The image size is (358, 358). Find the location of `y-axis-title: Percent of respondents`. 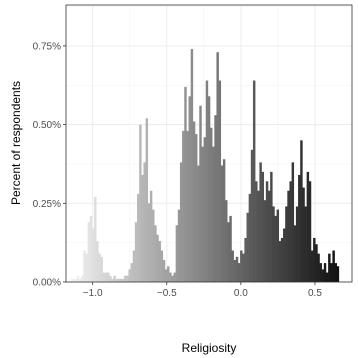

y-axis-title: Percent of respondents is located at coordinates (16, 143).